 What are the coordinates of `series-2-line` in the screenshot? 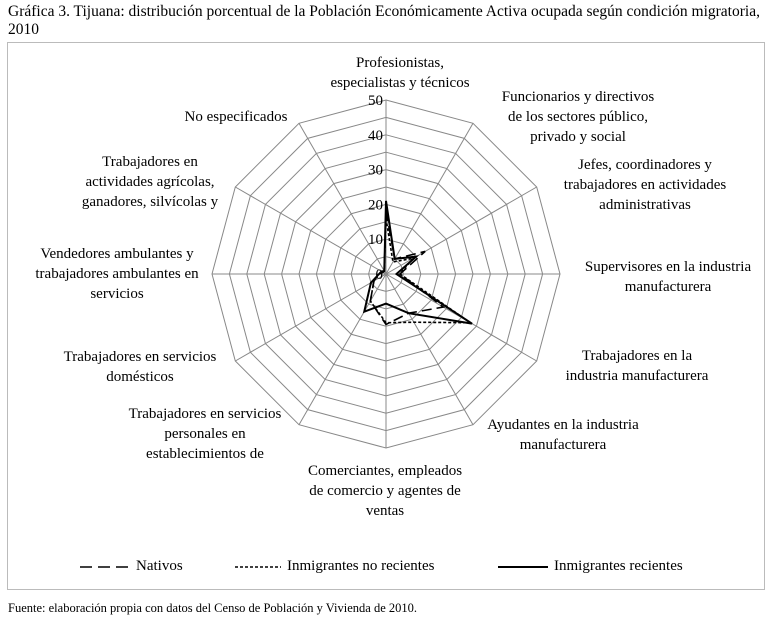 It's located at (417, 262).